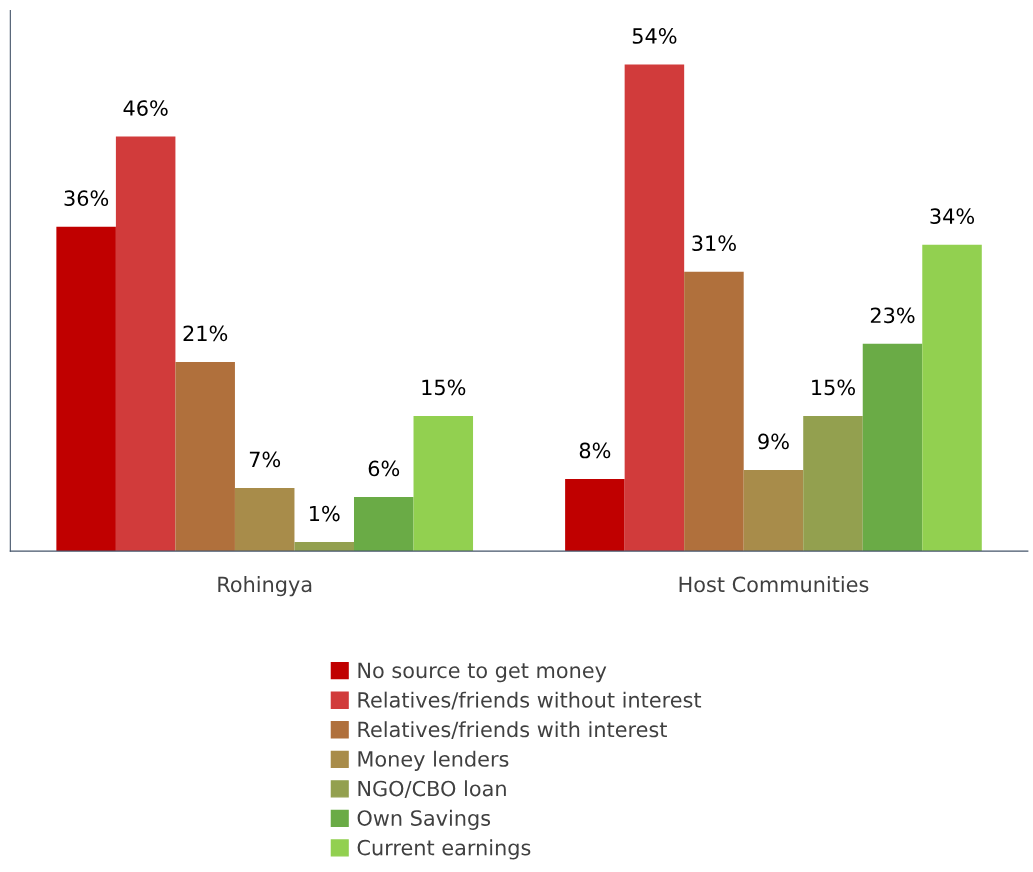 The width and height of the screenshot is (1033, 872). I want to click on data-label: 9%, so click(773, 441).